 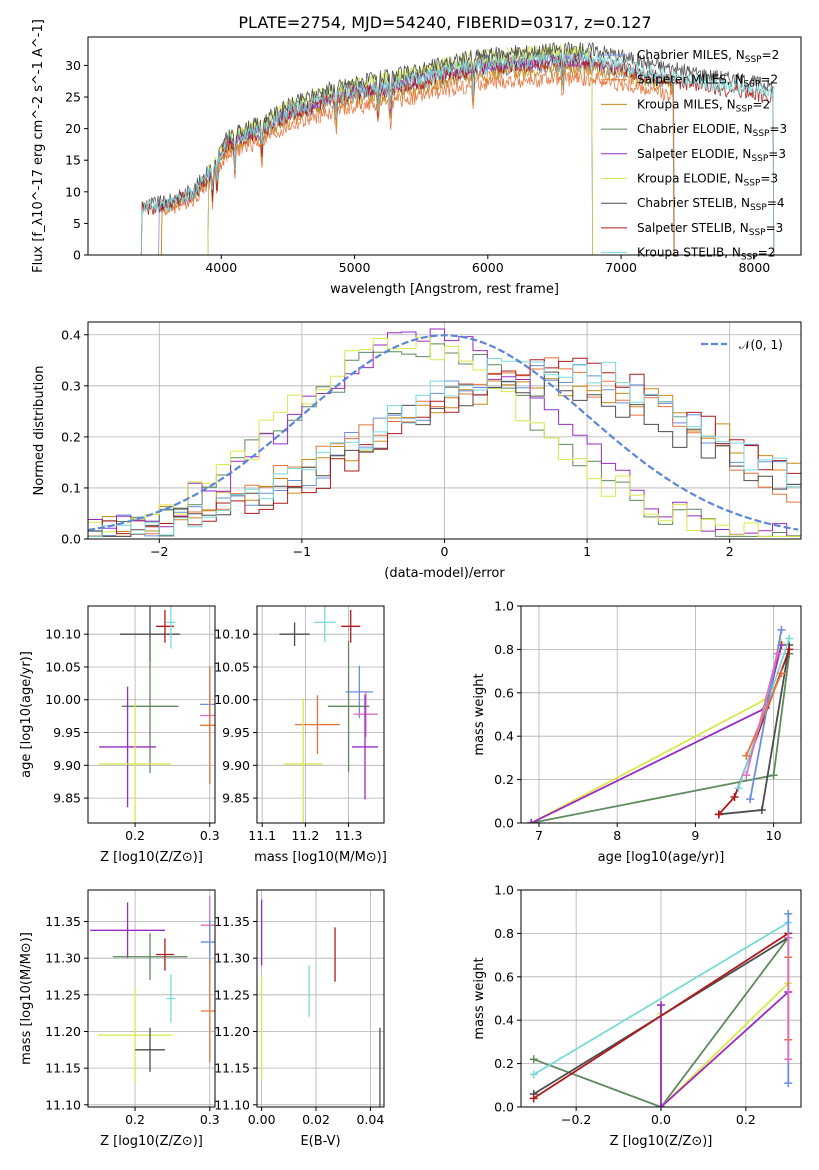 I want to click on y-tick-label: 1.0, so click(x=504, y=606).